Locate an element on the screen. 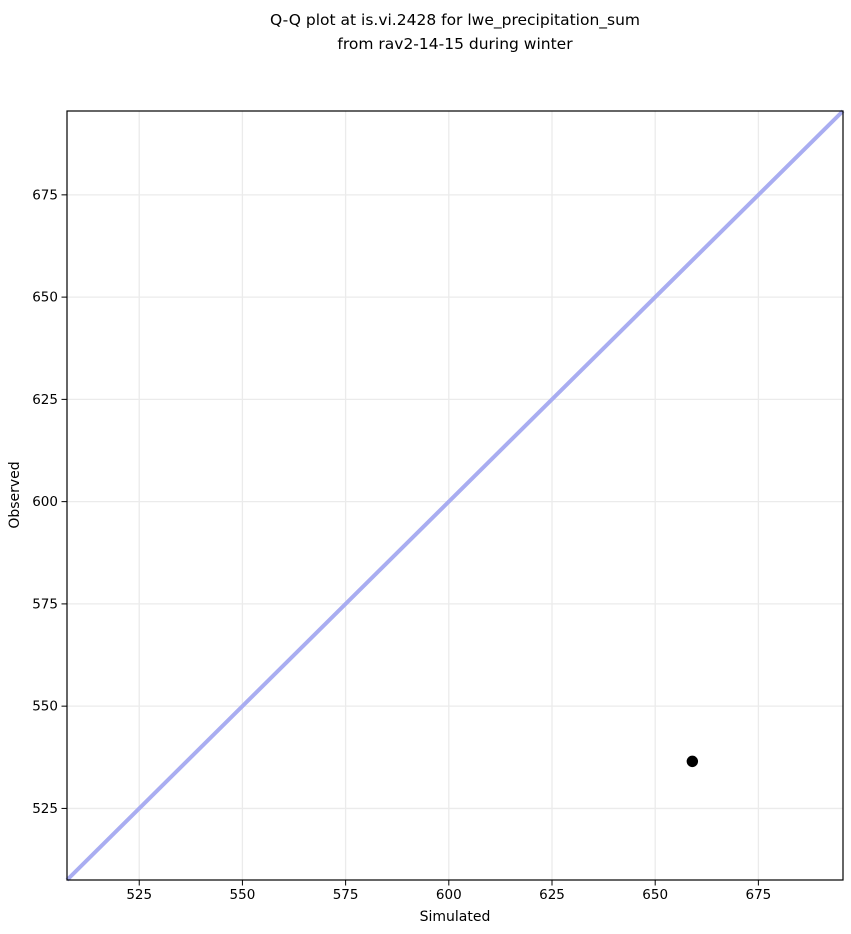  x-tick-label: 600 is located at coordinates (449, 895).